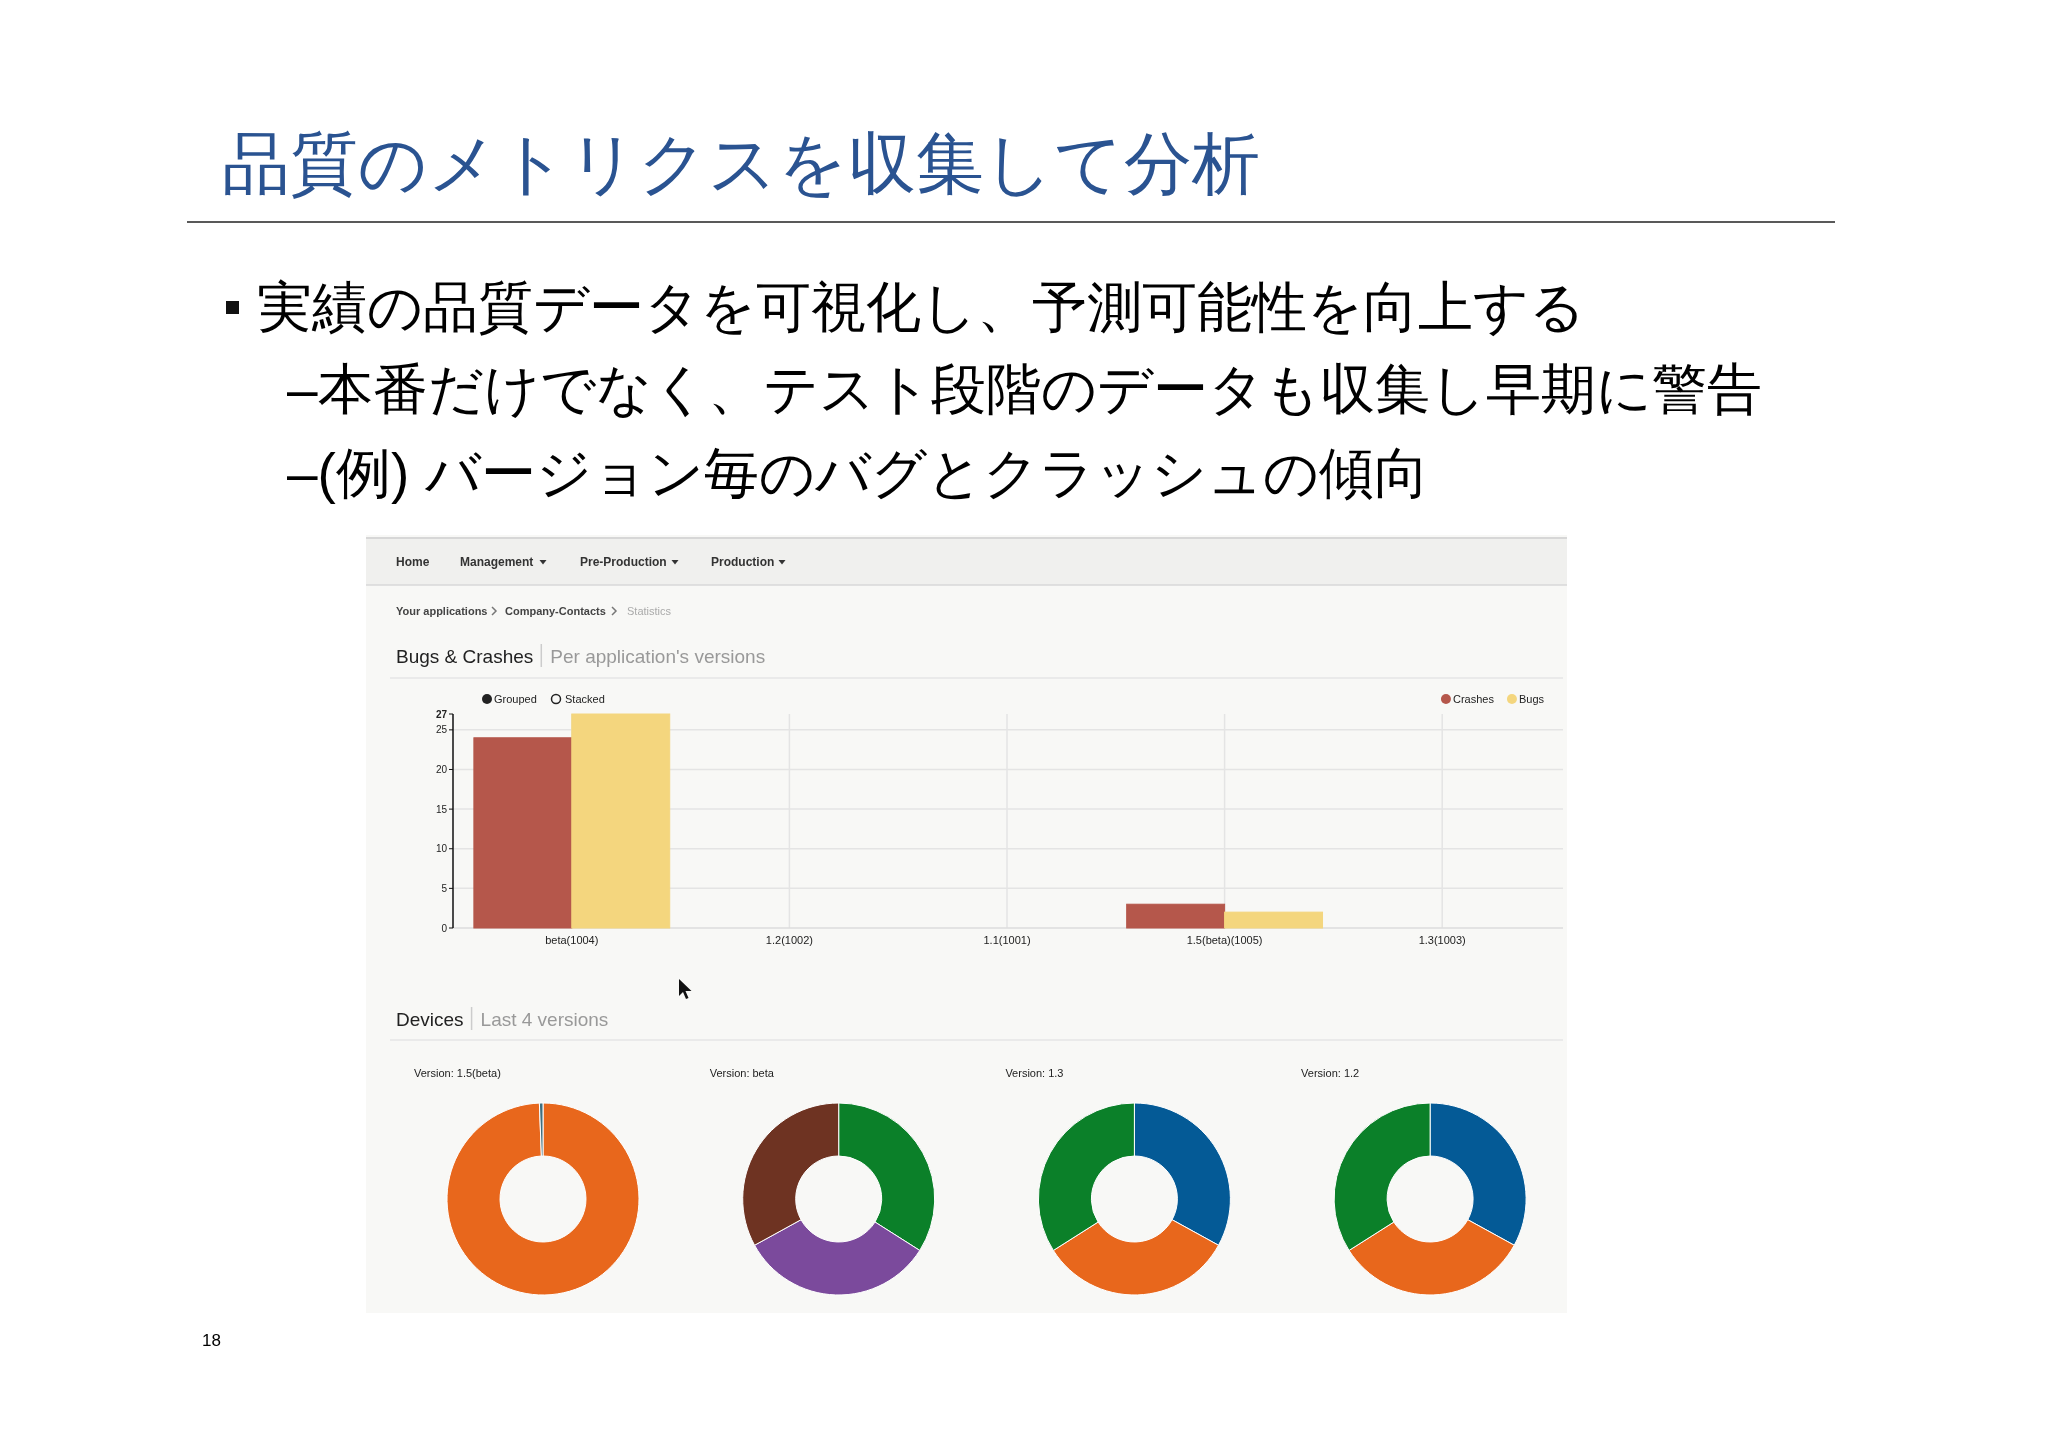 The width and height of the screenshot is (2048, 1448). What do you see at coordinates (544, 1019) in the screenshot?
I see `text: Last 4 versions` at bounding box center [544, 1019].